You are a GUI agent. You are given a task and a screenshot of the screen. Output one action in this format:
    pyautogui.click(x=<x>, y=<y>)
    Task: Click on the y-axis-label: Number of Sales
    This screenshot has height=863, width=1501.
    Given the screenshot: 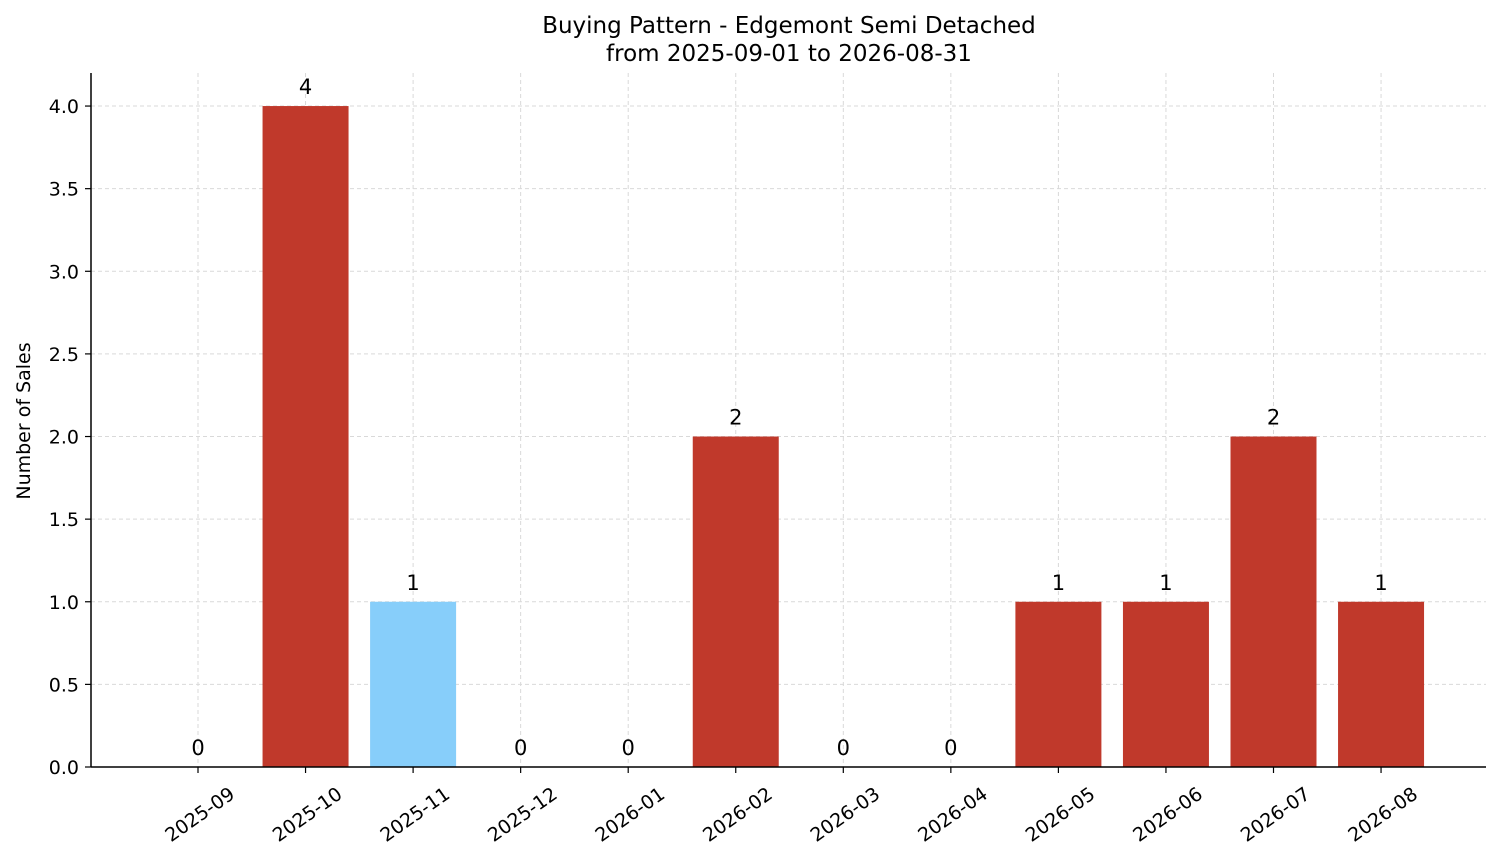 What is the action you would take?
    pyautogui.click(x=24, y=420)
    